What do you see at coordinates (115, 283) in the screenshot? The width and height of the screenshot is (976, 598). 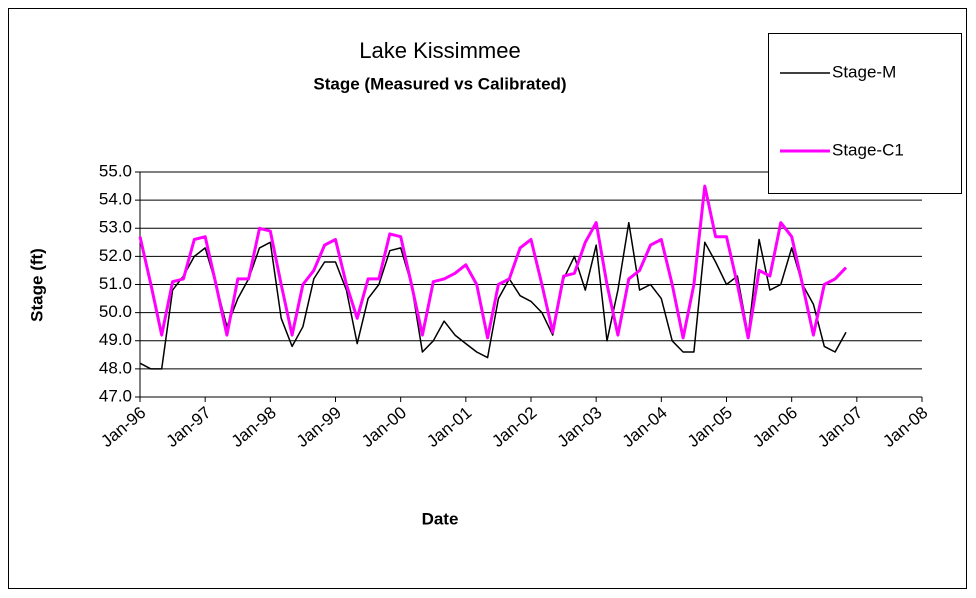 I see `y-tick-label: 51.0` at bounding box center [115, 283].